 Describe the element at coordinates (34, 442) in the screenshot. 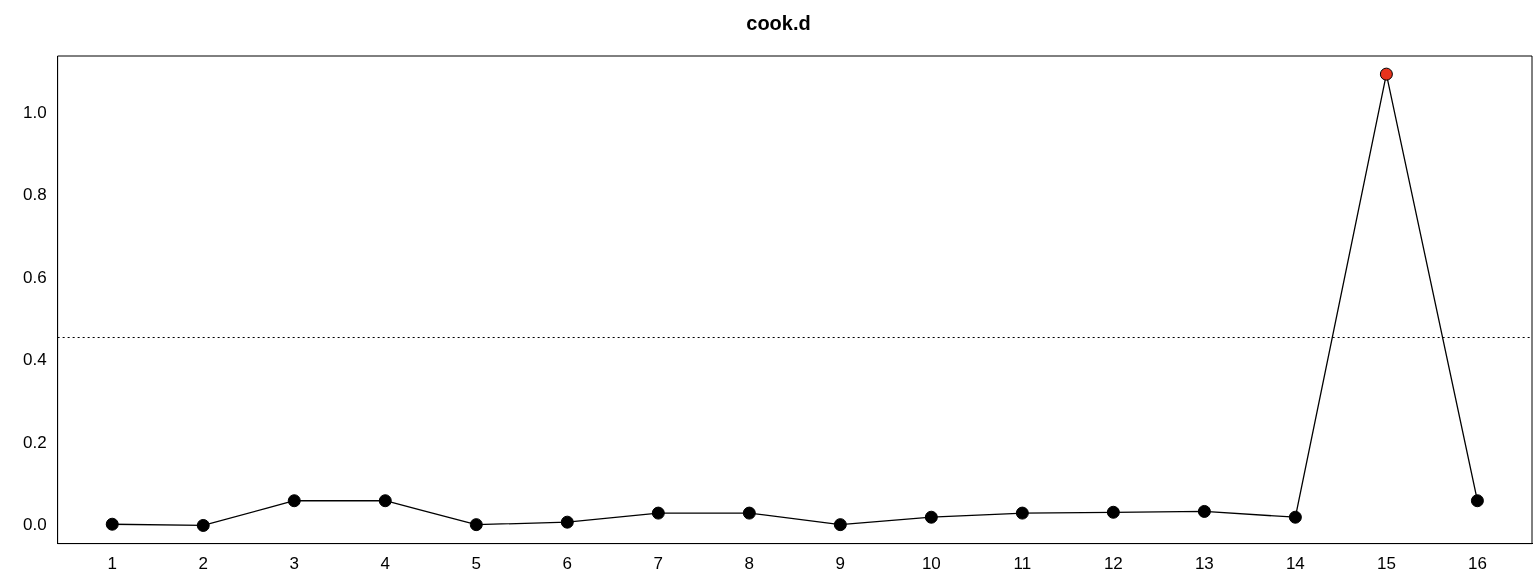

I see `y-tick-label: 0.2` at that location.